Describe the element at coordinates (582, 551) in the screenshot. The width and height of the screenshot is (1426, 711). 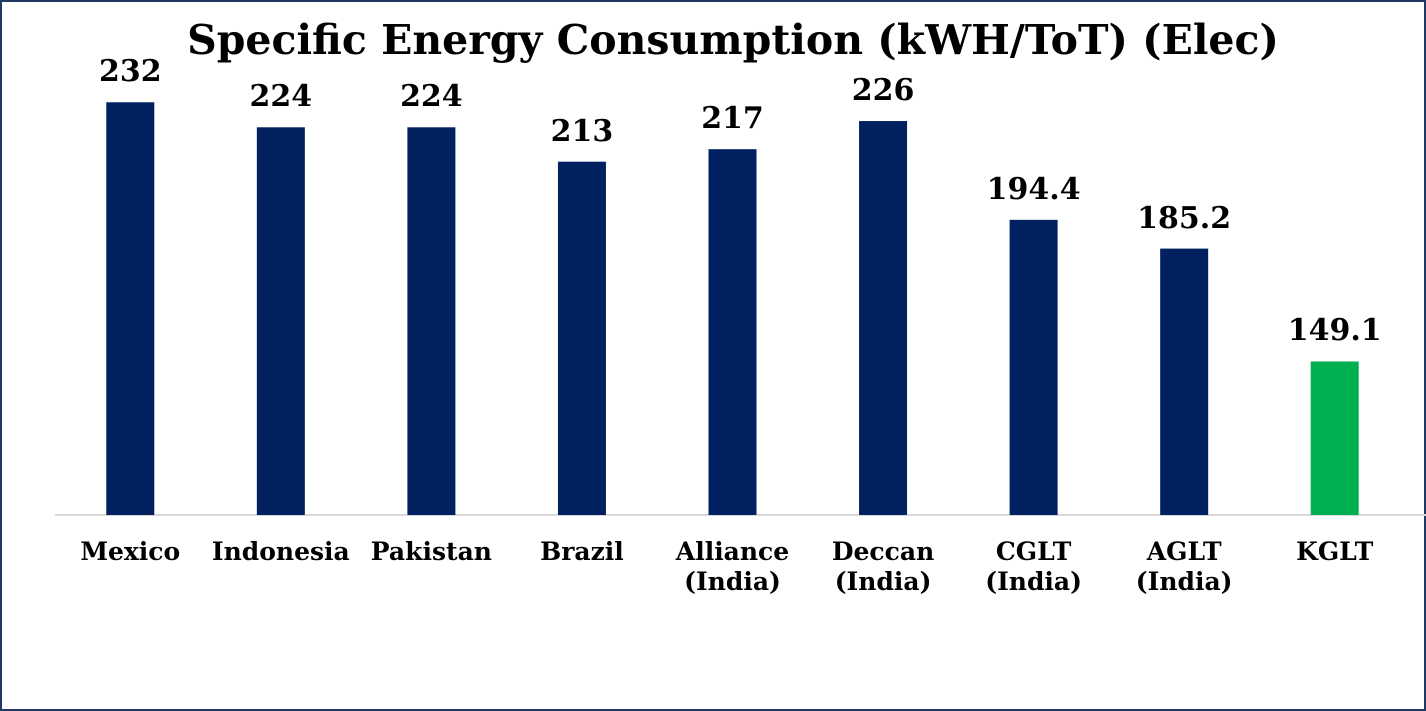
I see `x-tick-label: Brazil` at that location.